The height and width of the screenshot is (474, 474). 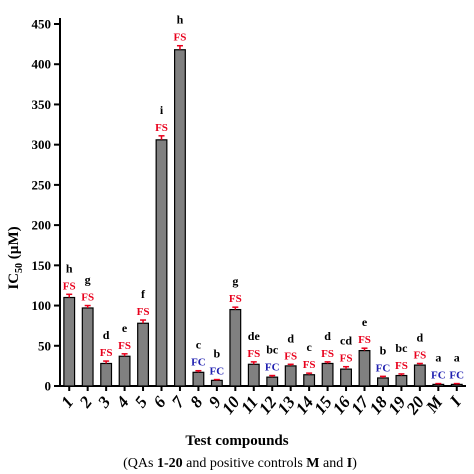 What do you see at coordinates (122, 402) in the screenshot?
I see `x-tick-label-4: 4` at bounding box center [122, 402].